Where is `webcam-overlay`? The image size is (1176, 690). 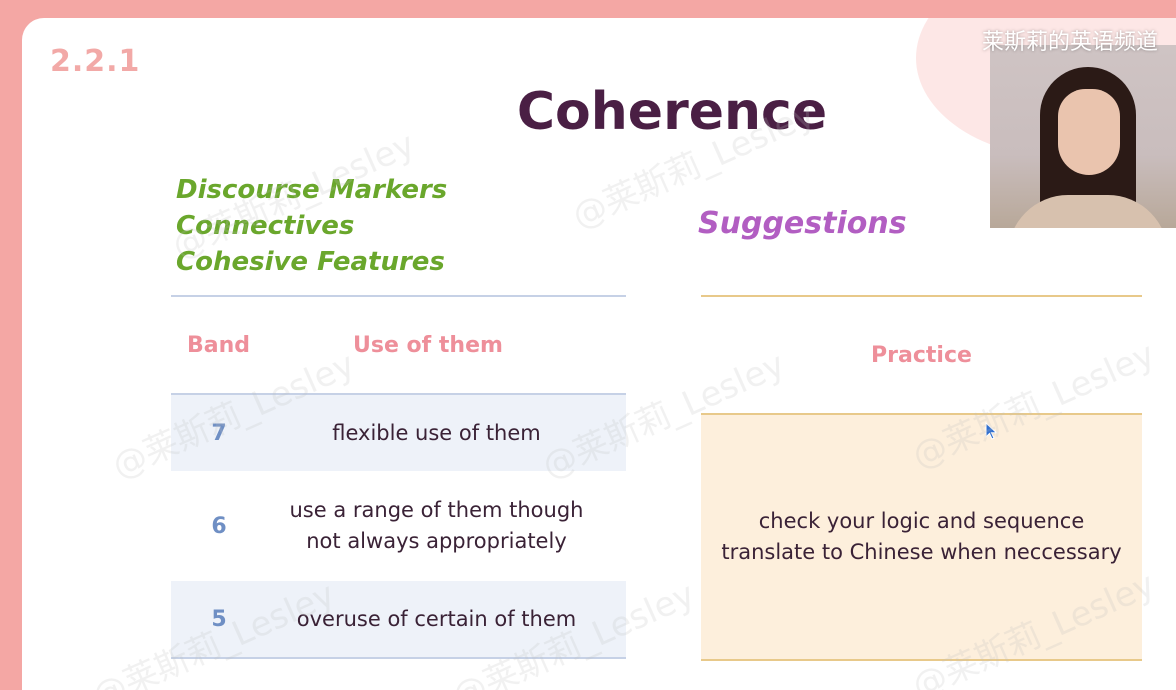
webcam-overlay is located at coordinates (1083, 136).